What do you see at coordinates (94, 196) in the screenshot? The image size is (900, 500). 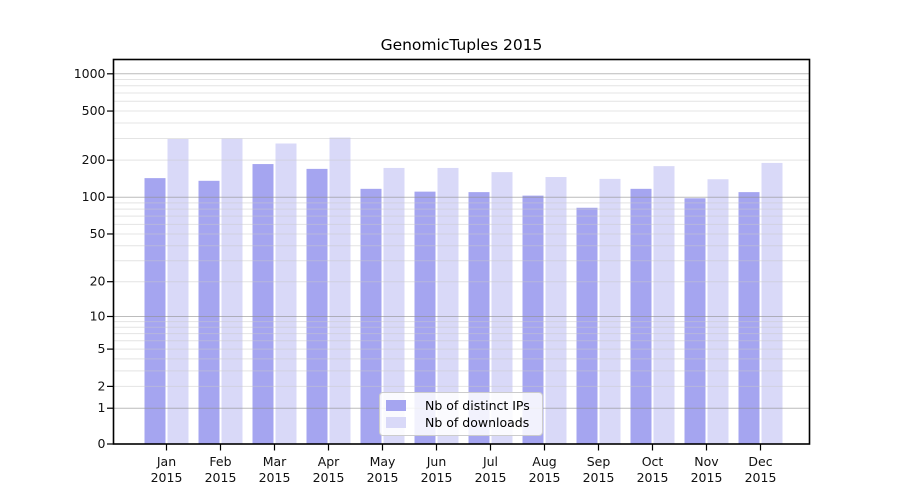 I see `y-tick-label: 100` at bounding box center [94, 196].